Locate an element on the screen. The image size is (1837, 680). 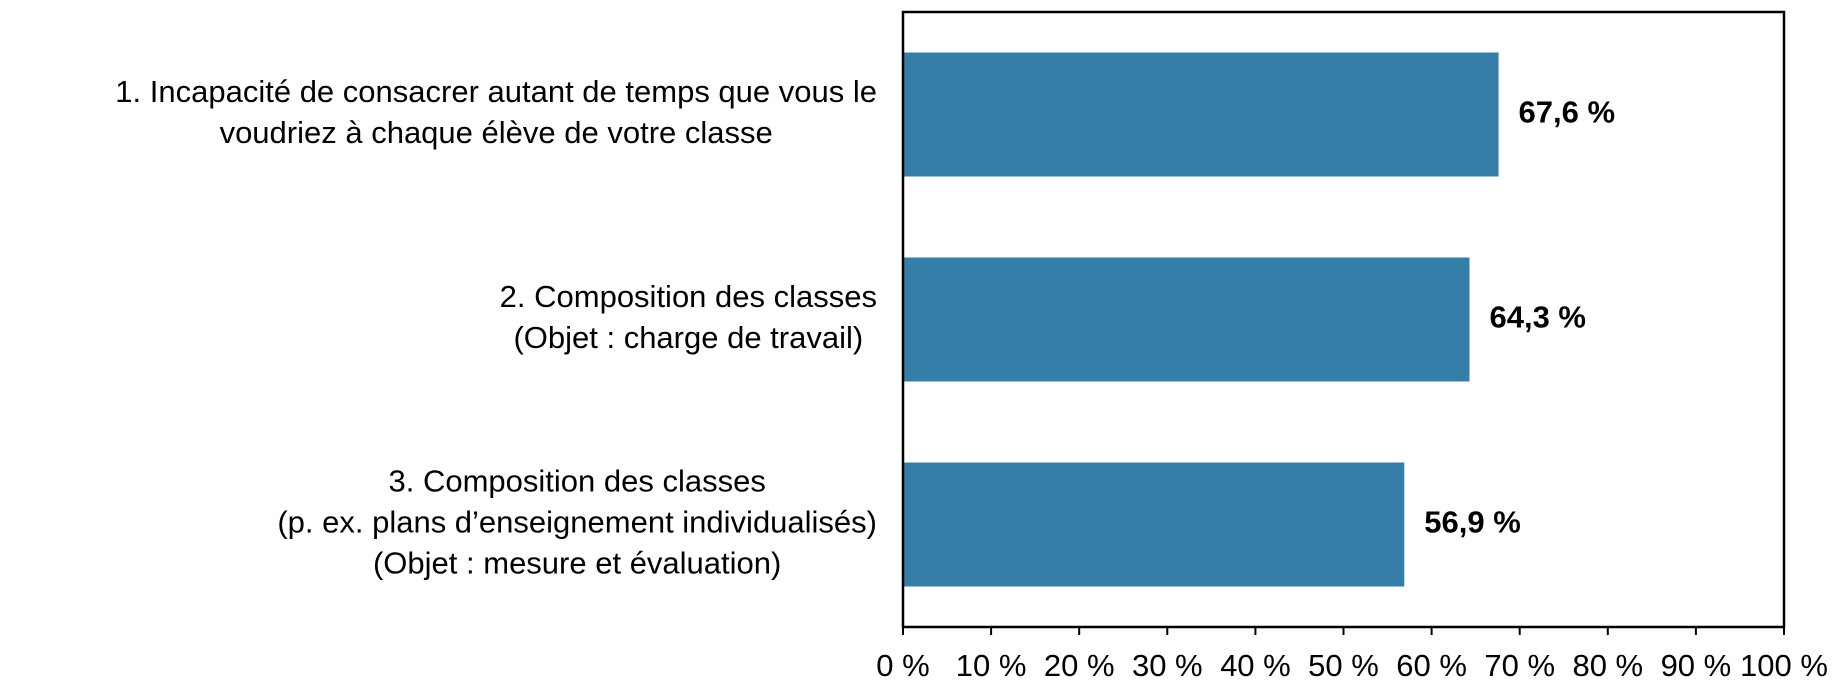
category-label: voudriez à chaque élève de votre classe is located at coordinates (496, 132).